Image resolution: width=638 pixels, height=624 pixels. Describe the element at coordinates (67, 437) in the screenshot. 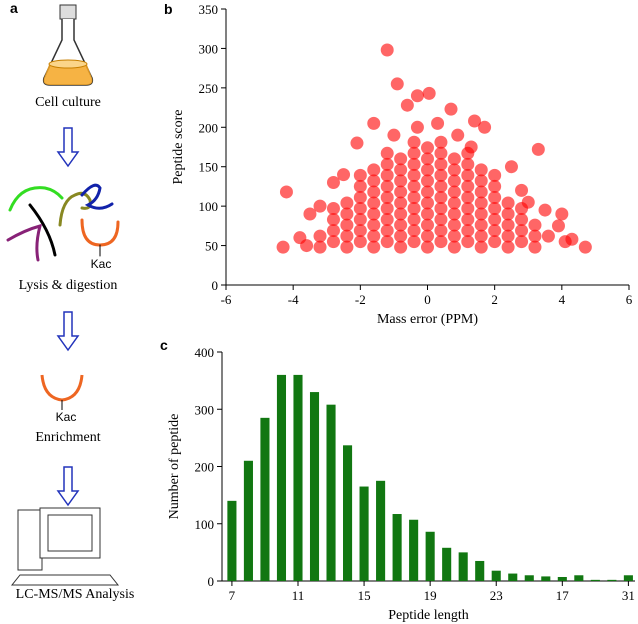

I see `step-label: Enrichment` at that location.